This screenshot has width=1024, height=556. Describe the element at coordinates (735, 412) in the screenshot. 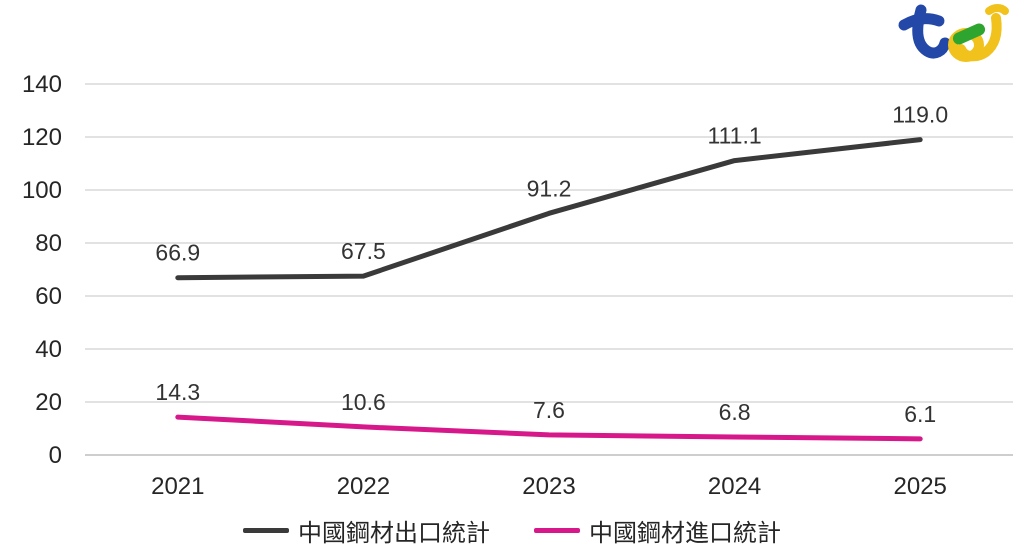

I see `data-label: 6.8` at that location.